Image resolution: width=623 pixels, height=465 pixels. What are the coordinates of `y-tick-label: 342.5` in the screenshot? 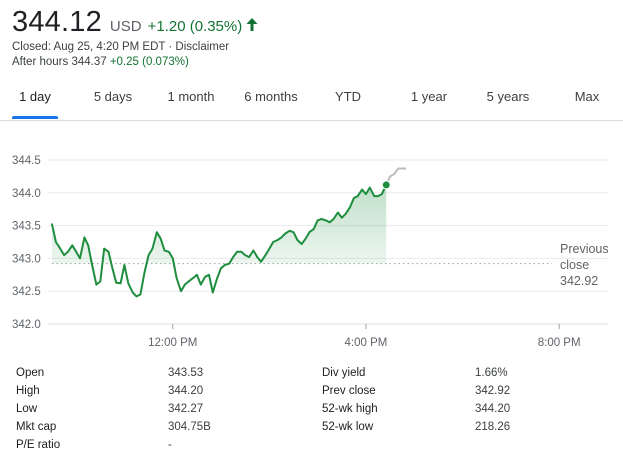 It's located at (26, 292).